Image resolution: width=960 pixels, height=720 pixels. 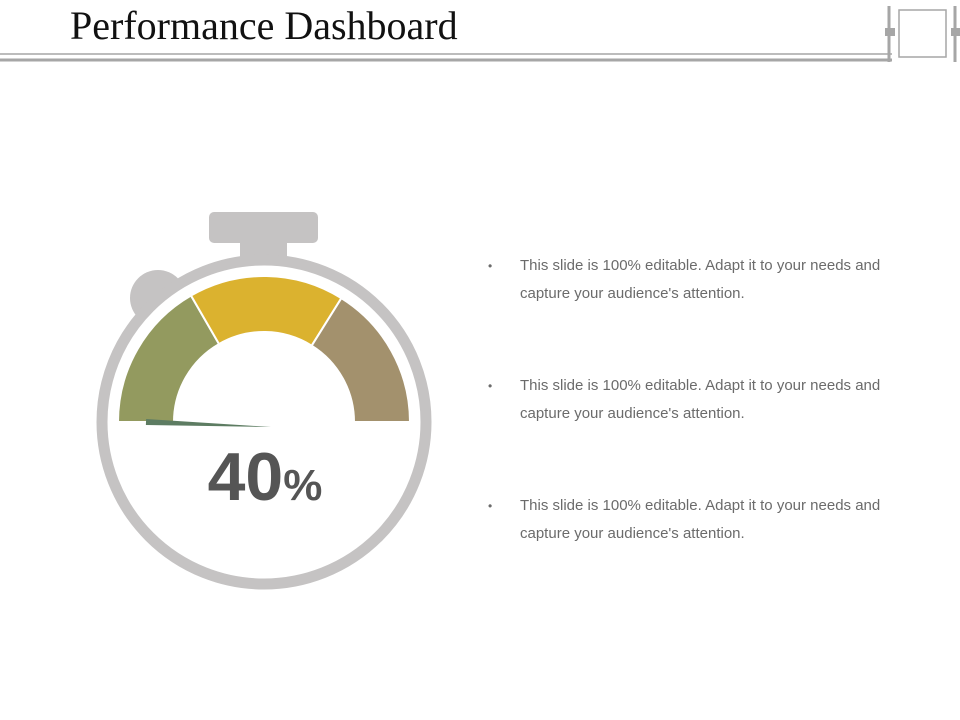 I want to click on gauge-value-number: 40, so click(x=246, y=477).